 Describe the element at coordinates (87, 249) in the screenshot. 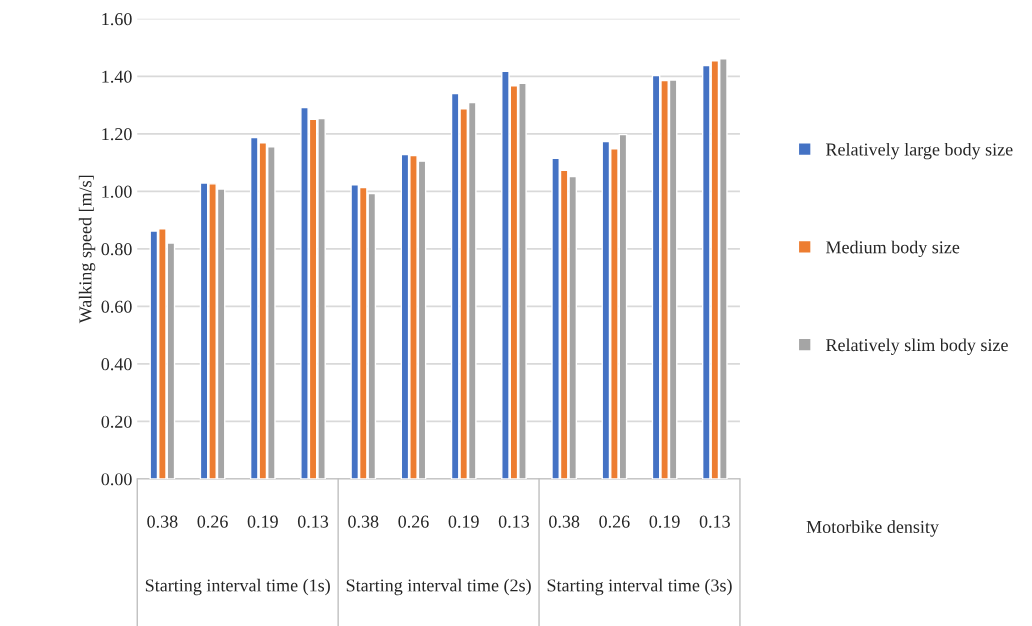

I see `y-axis-title: Walking speed [m/s]` at that location.